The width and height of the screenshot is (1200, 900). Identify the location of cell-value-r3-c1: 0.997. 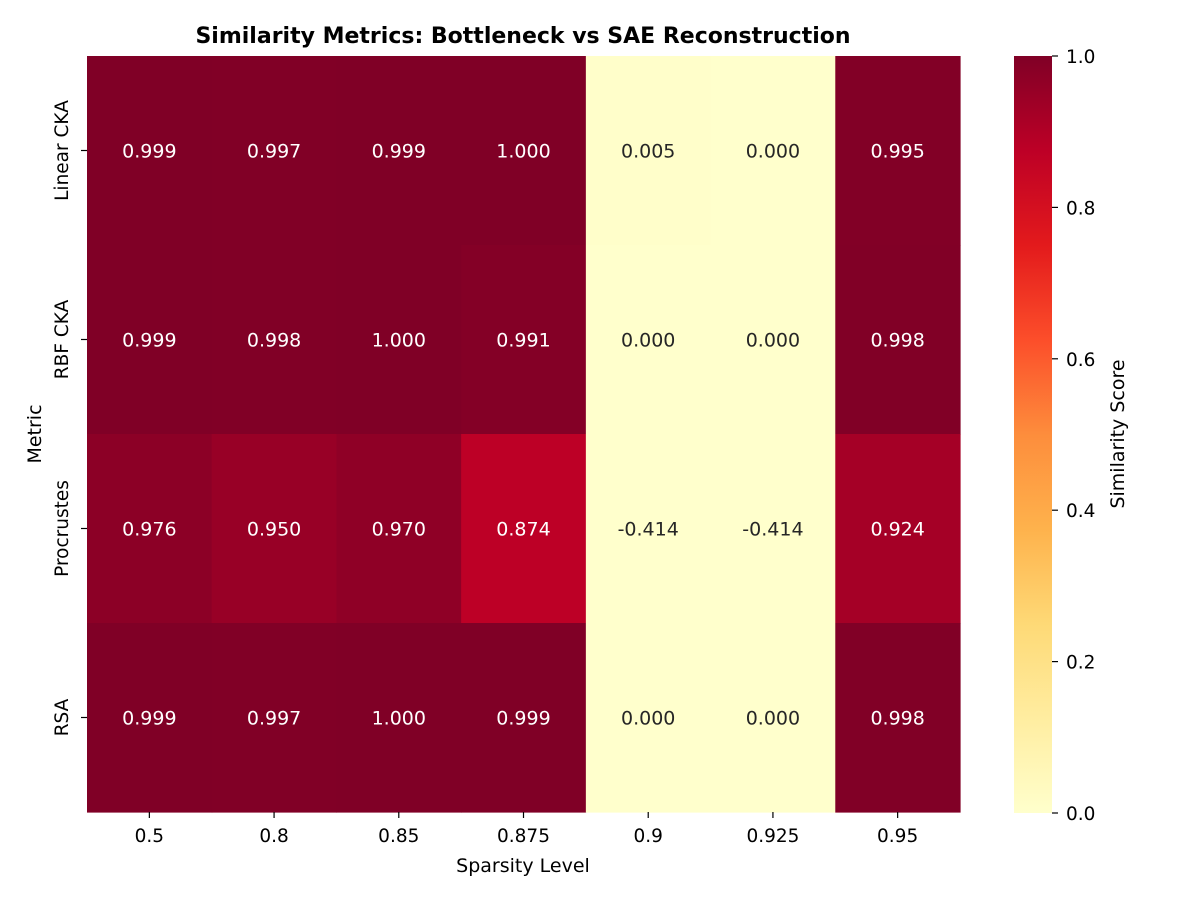
(274, 719).